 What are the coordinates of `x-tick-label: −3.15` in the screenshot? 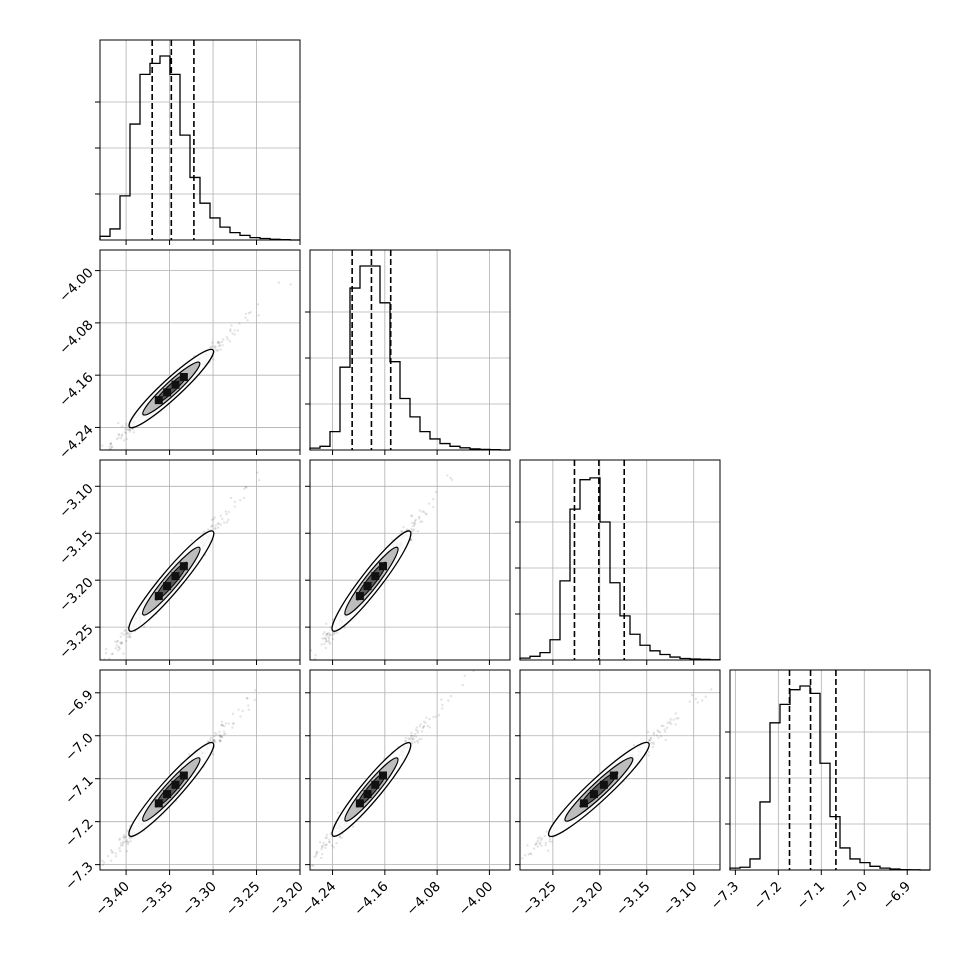 It's located at (633, 899).